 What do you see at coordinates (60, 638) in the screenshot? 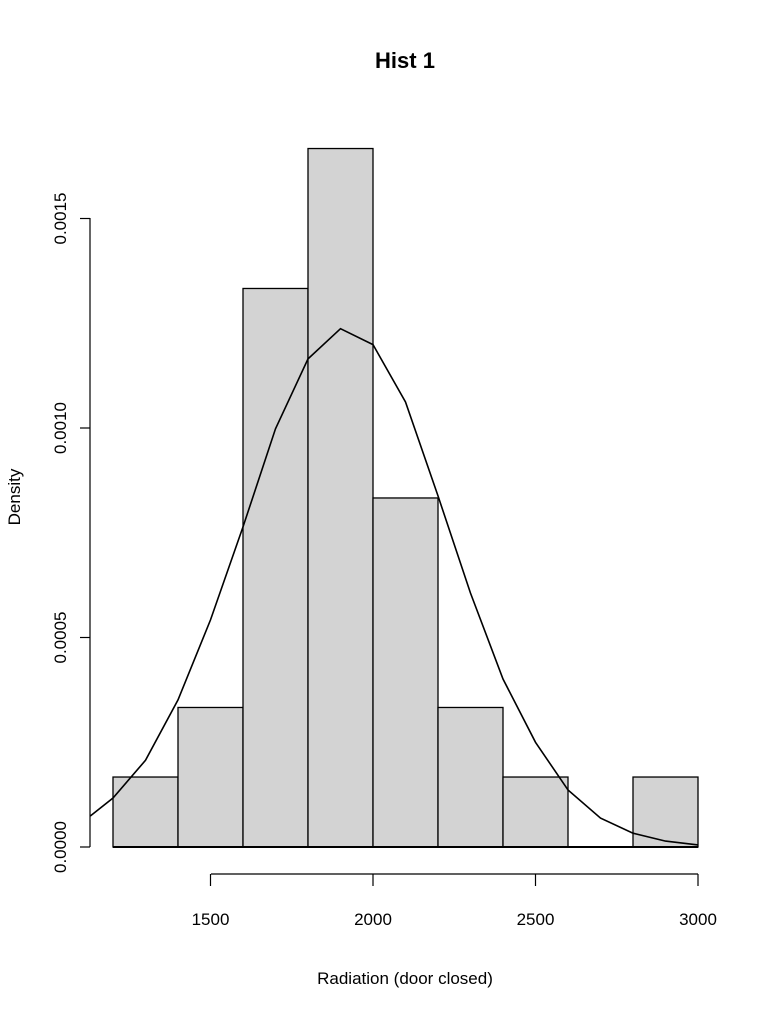
I see `y-tick-label: 0.0005` at bounding box center [60, 638].